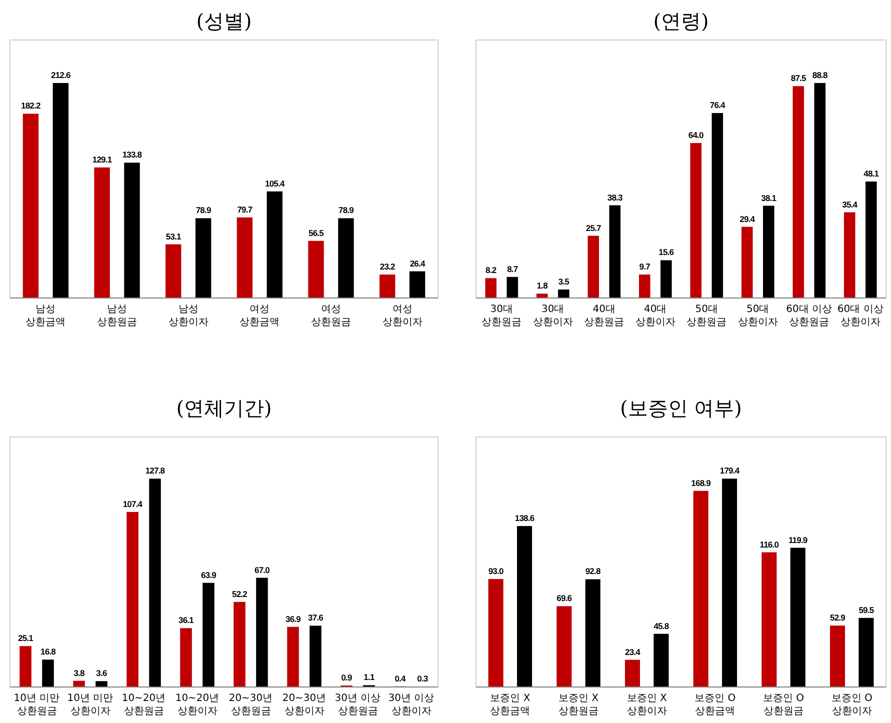  I want to click on x-tick-label: 30대 상환이자, so click(552, 316).